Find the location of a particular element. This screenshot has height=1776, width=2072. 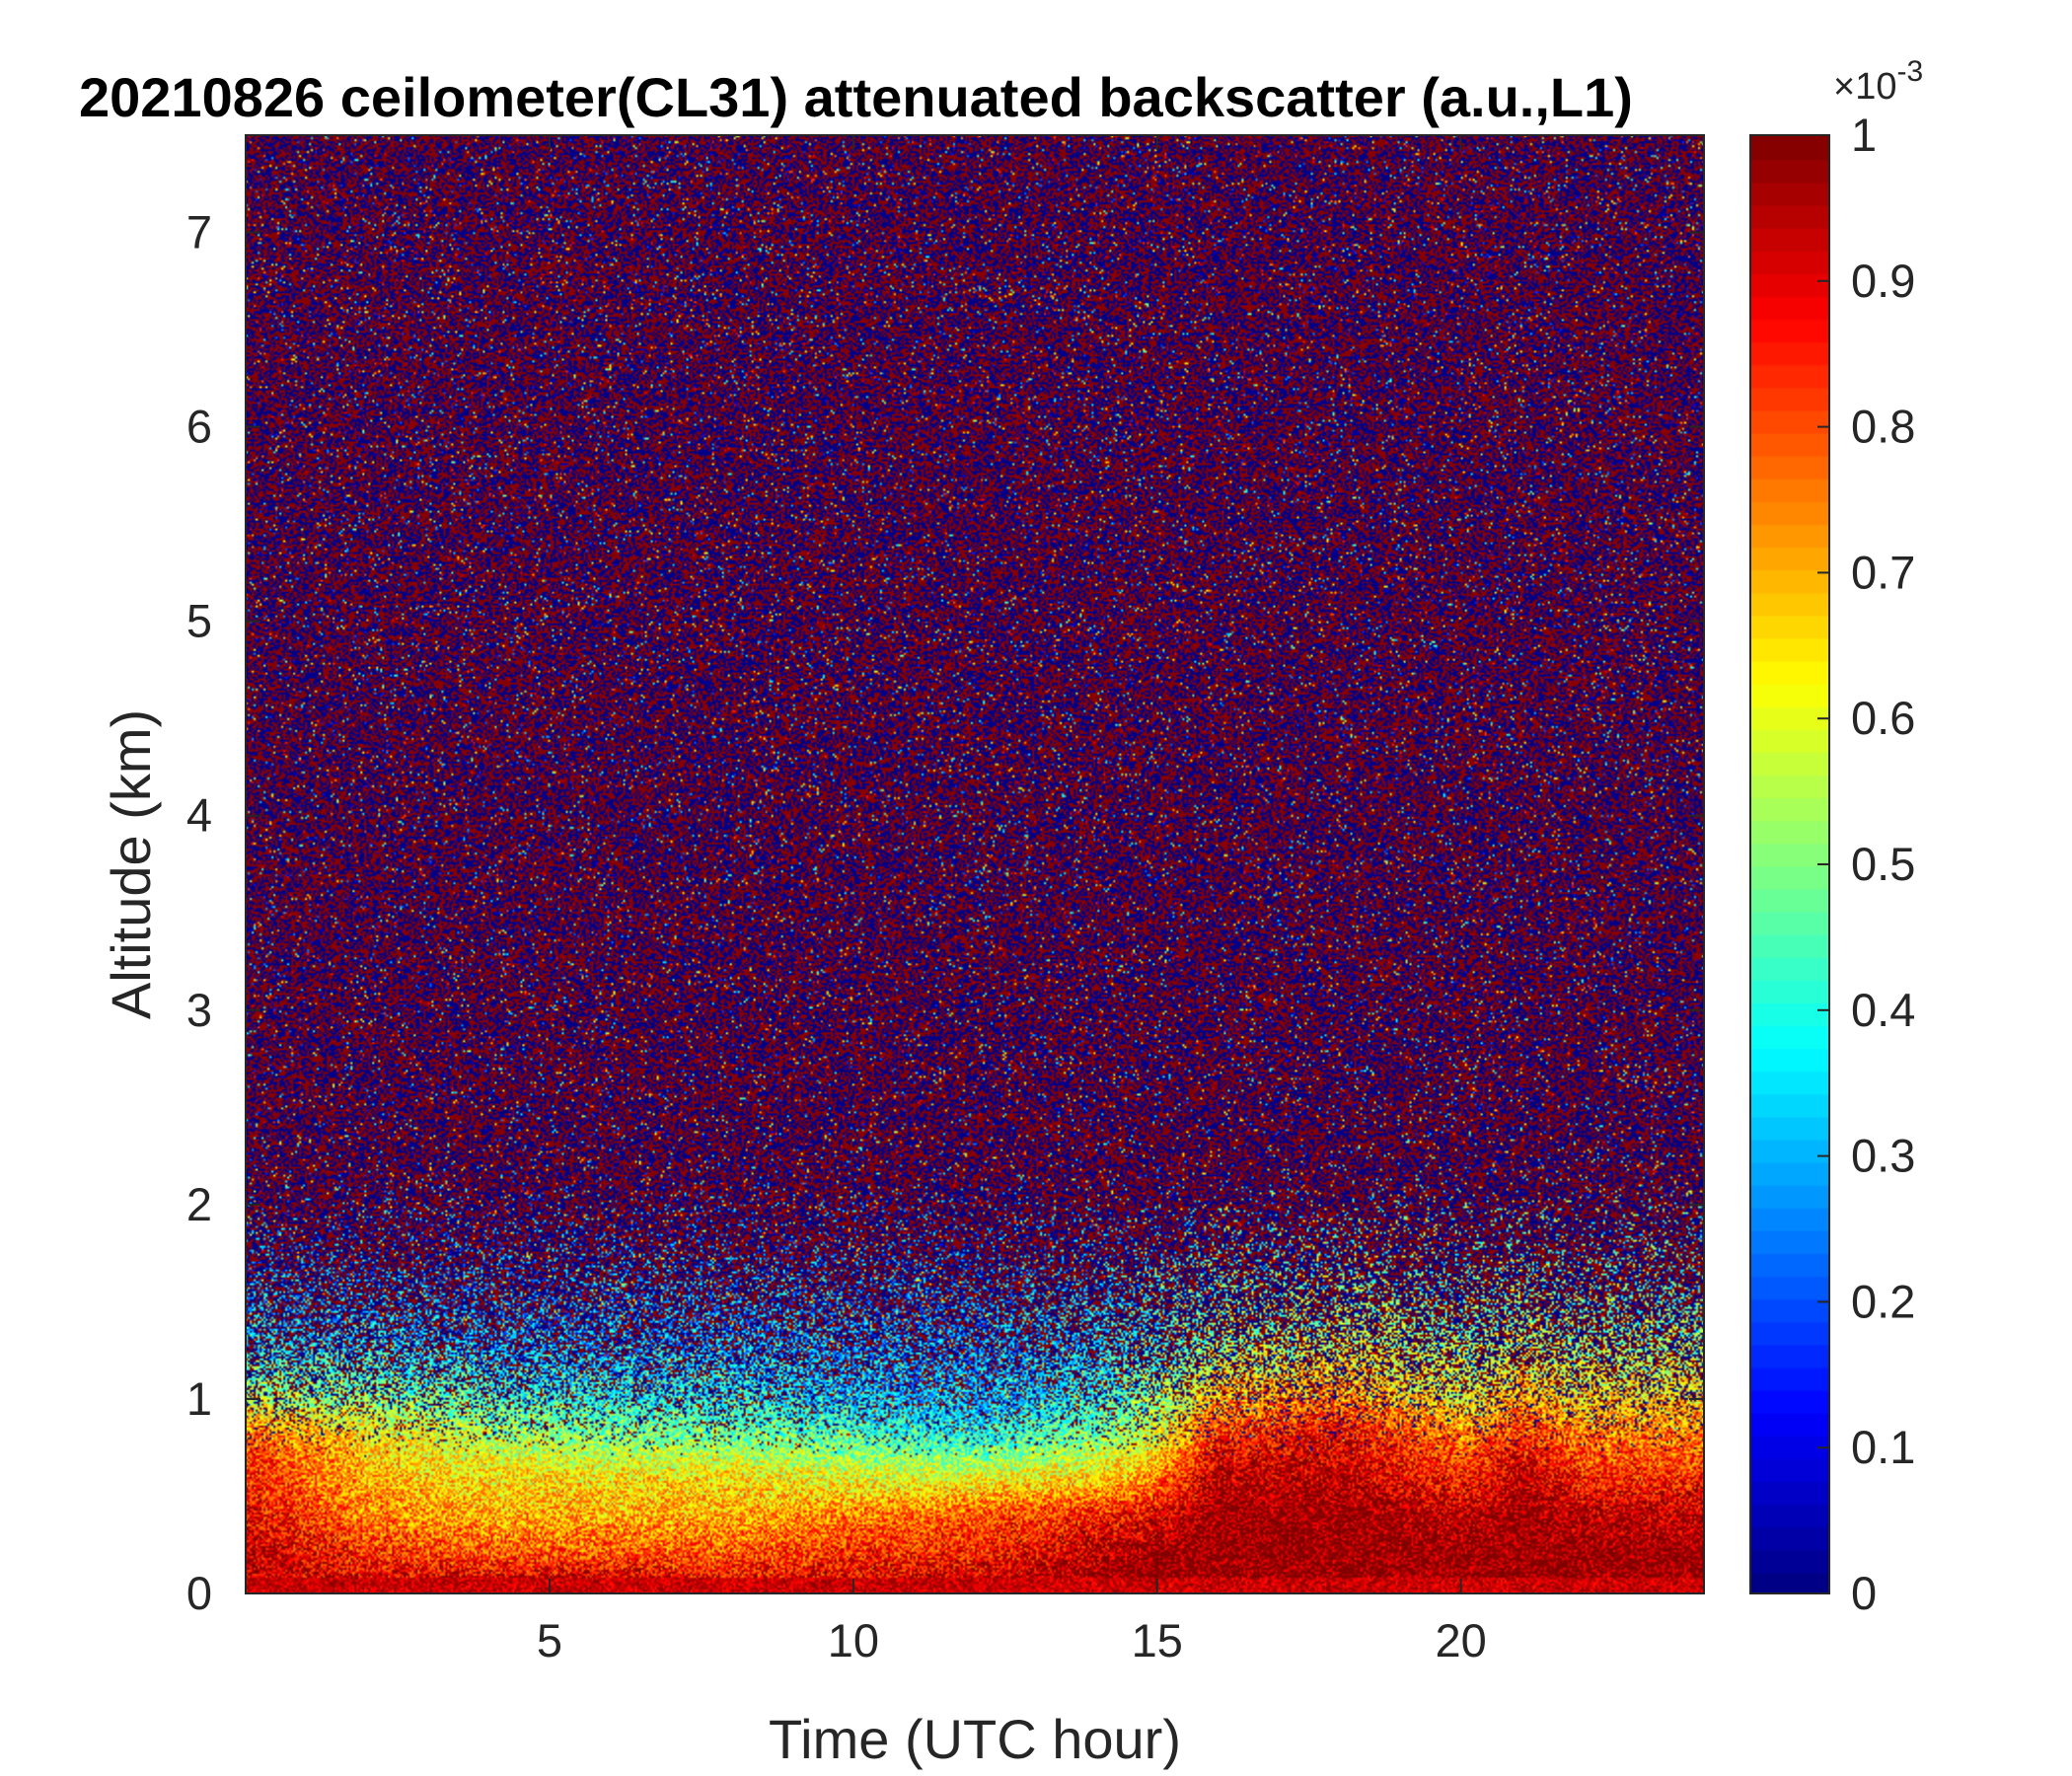

colorbar-tick-label: 0.7 is located at coordinates (1883, 572).